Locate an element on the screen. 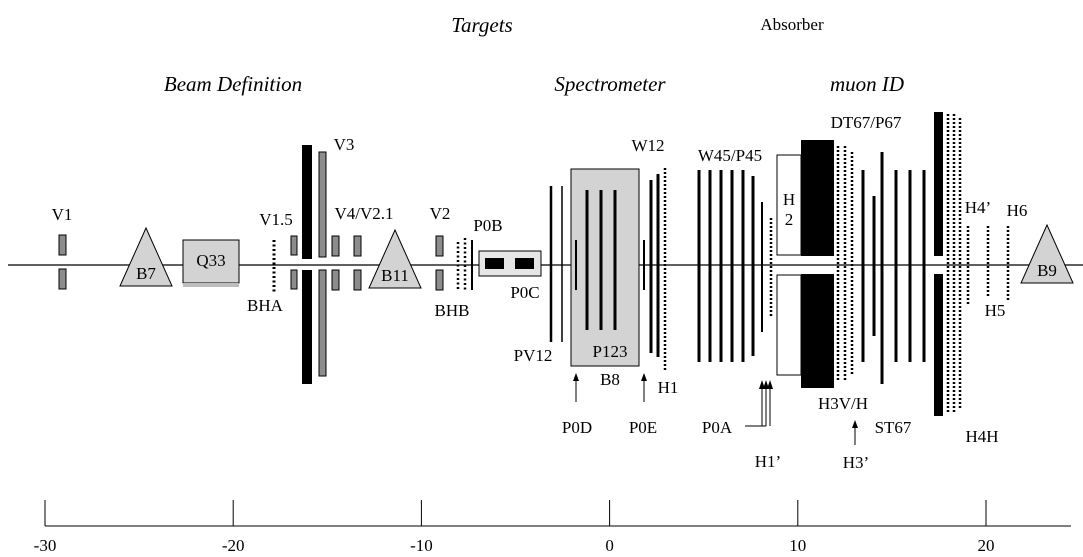  label-st67: ST67 is located at coordinates (893, 427).